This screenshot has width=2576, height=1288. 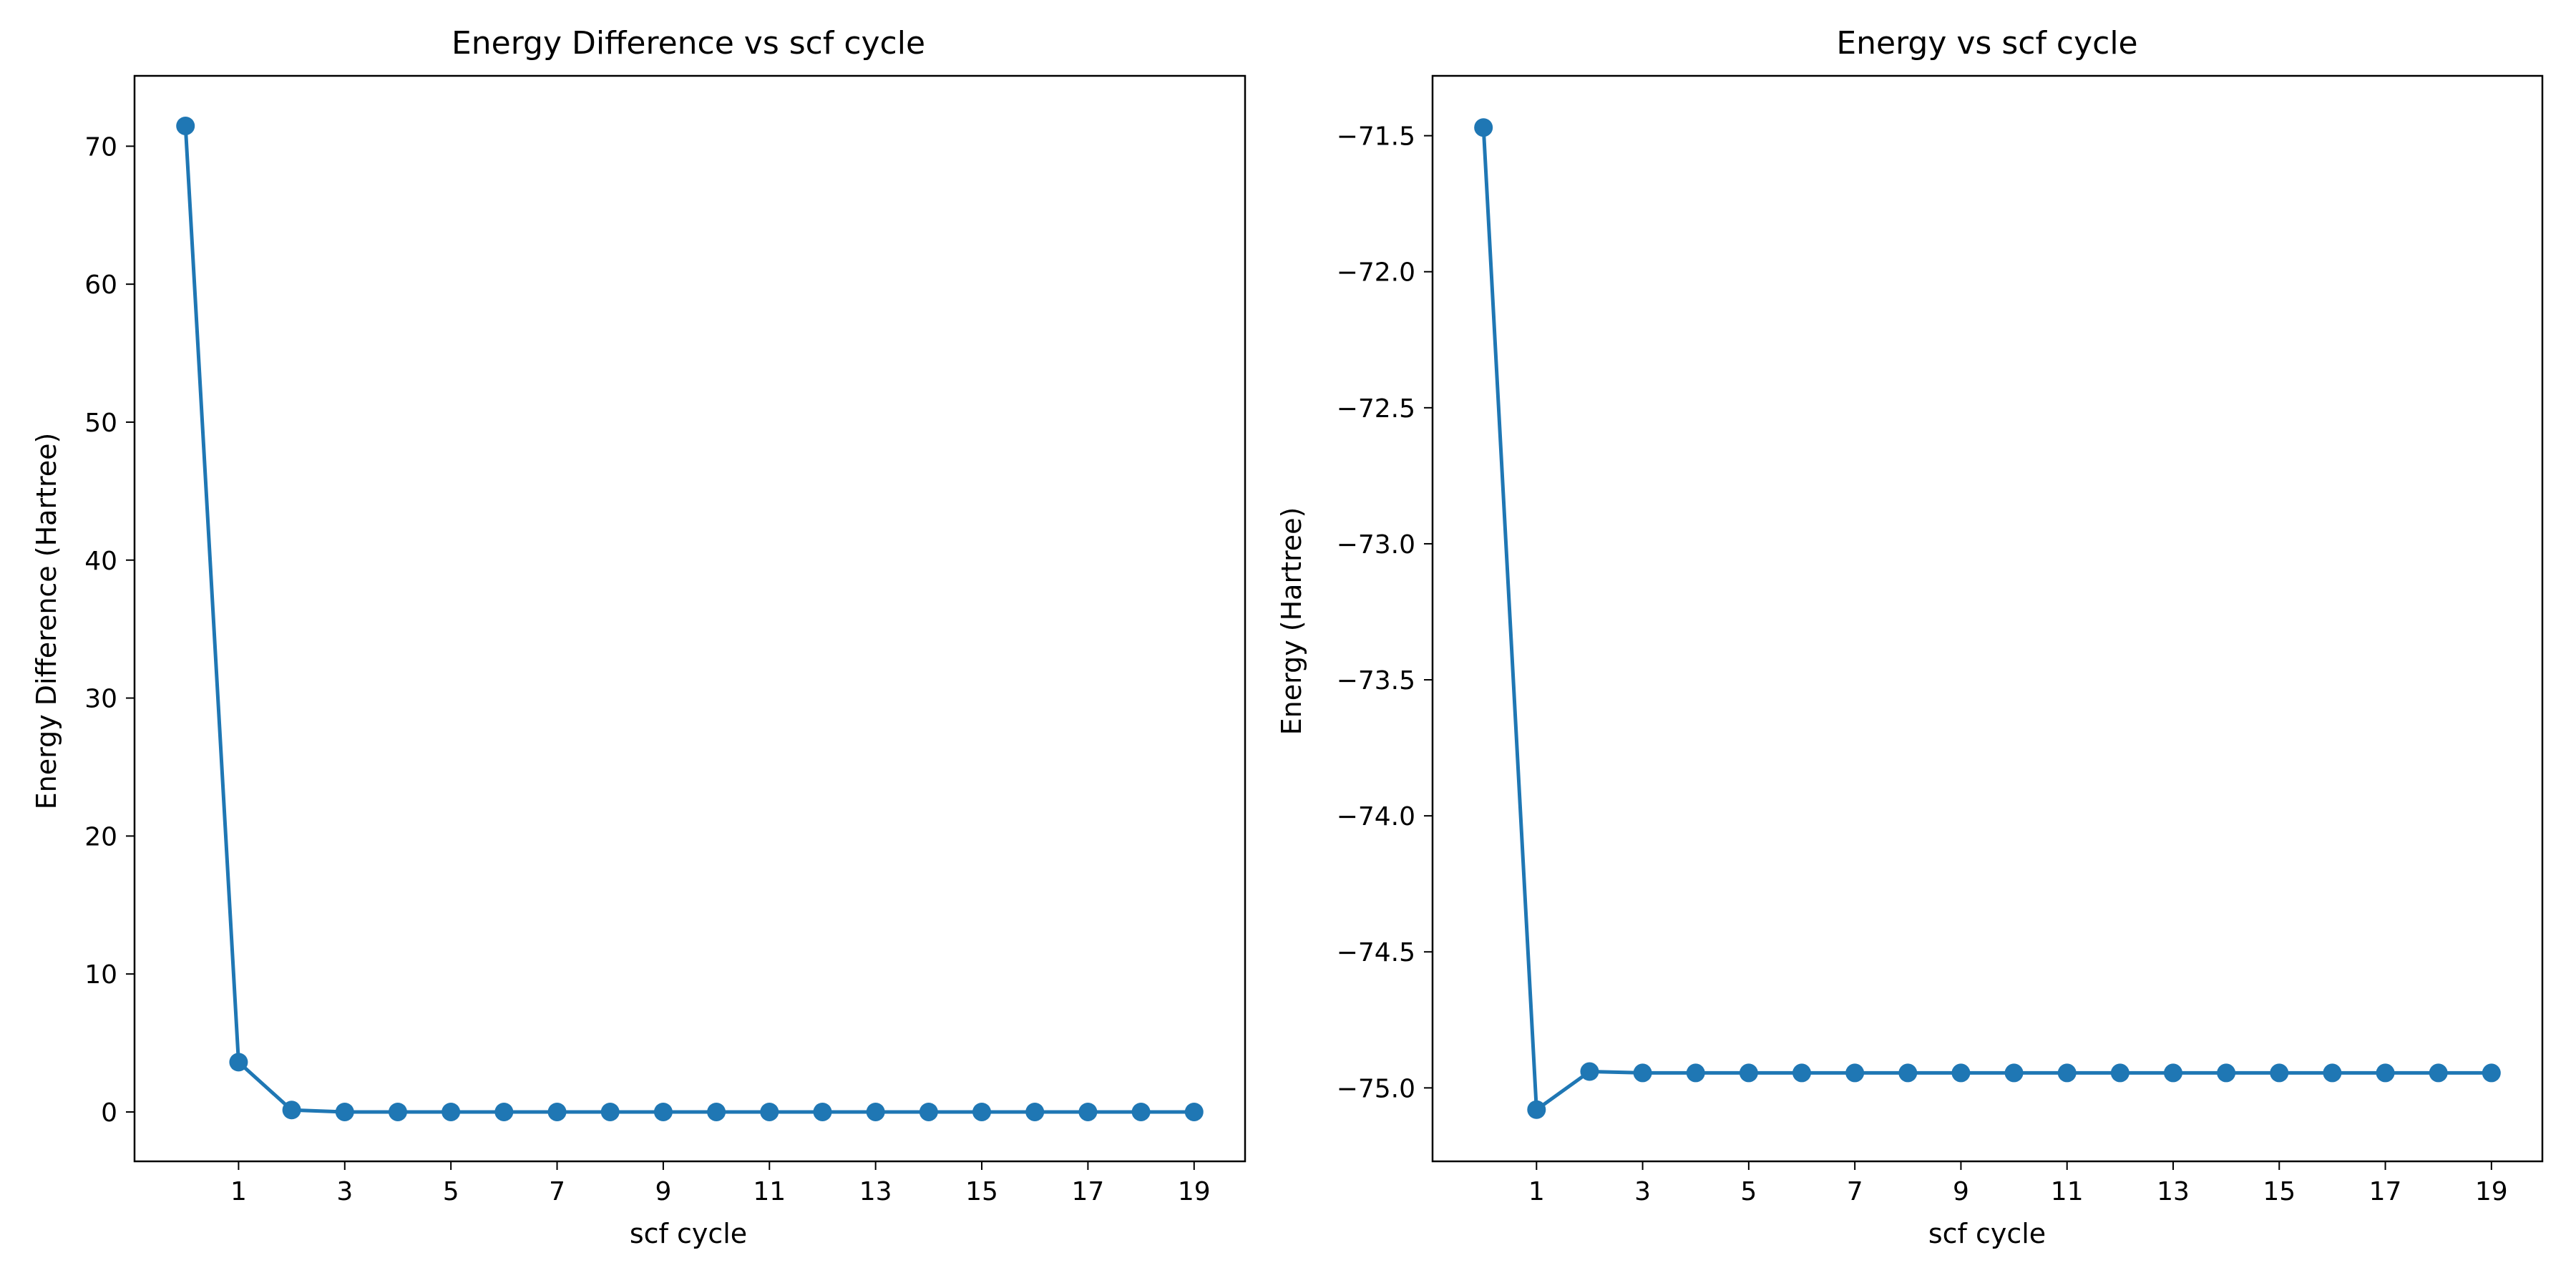 What do you see at coordinates (1987, 43) in the screenshot?
I see `chart-right-title: Energy vs scf cycle` at bounding box center [1987, 43].